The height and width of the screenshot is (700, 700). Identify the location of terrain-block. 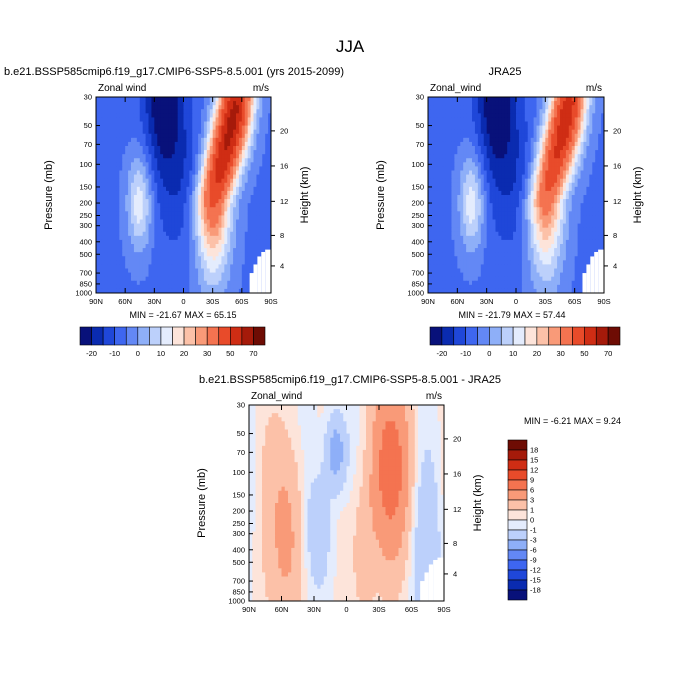
(263, 272).